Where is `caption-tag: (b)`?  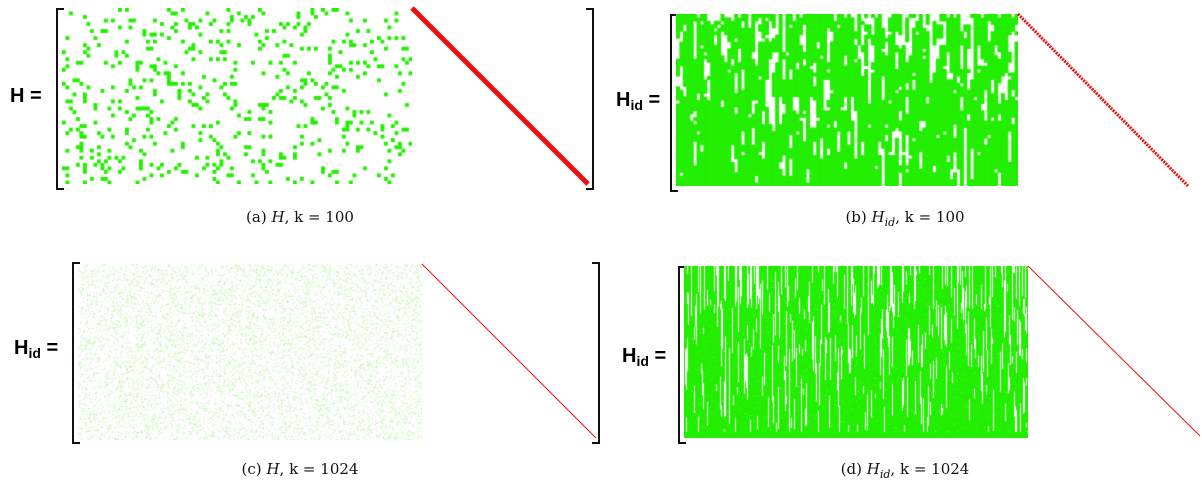
caption-tag: (b) is located at coordinates (856, 217).